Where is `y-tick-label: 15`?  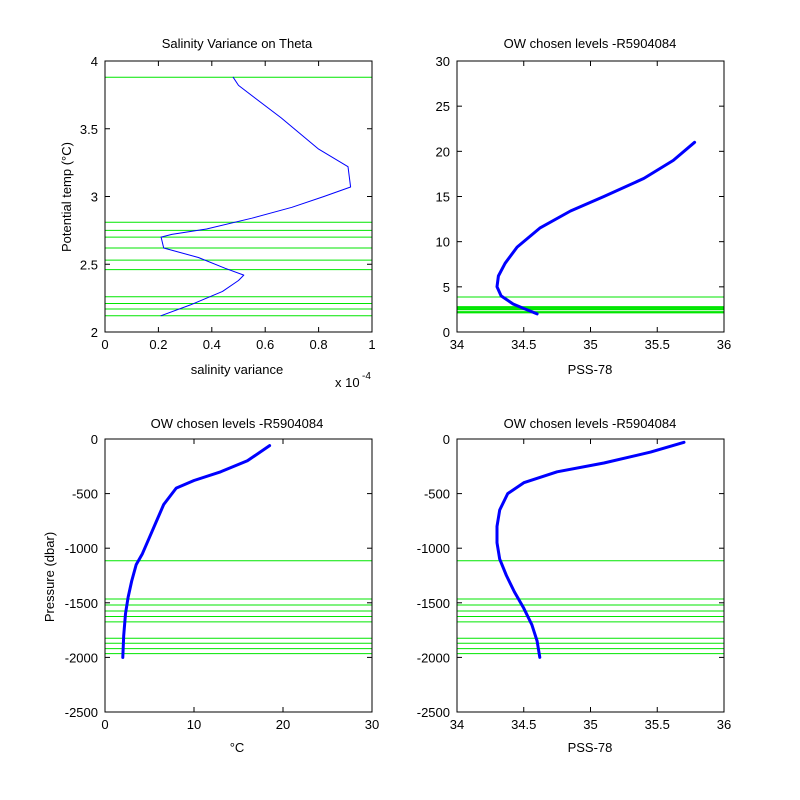 y-tick-label: 15 is located at coordinates (443, 197).